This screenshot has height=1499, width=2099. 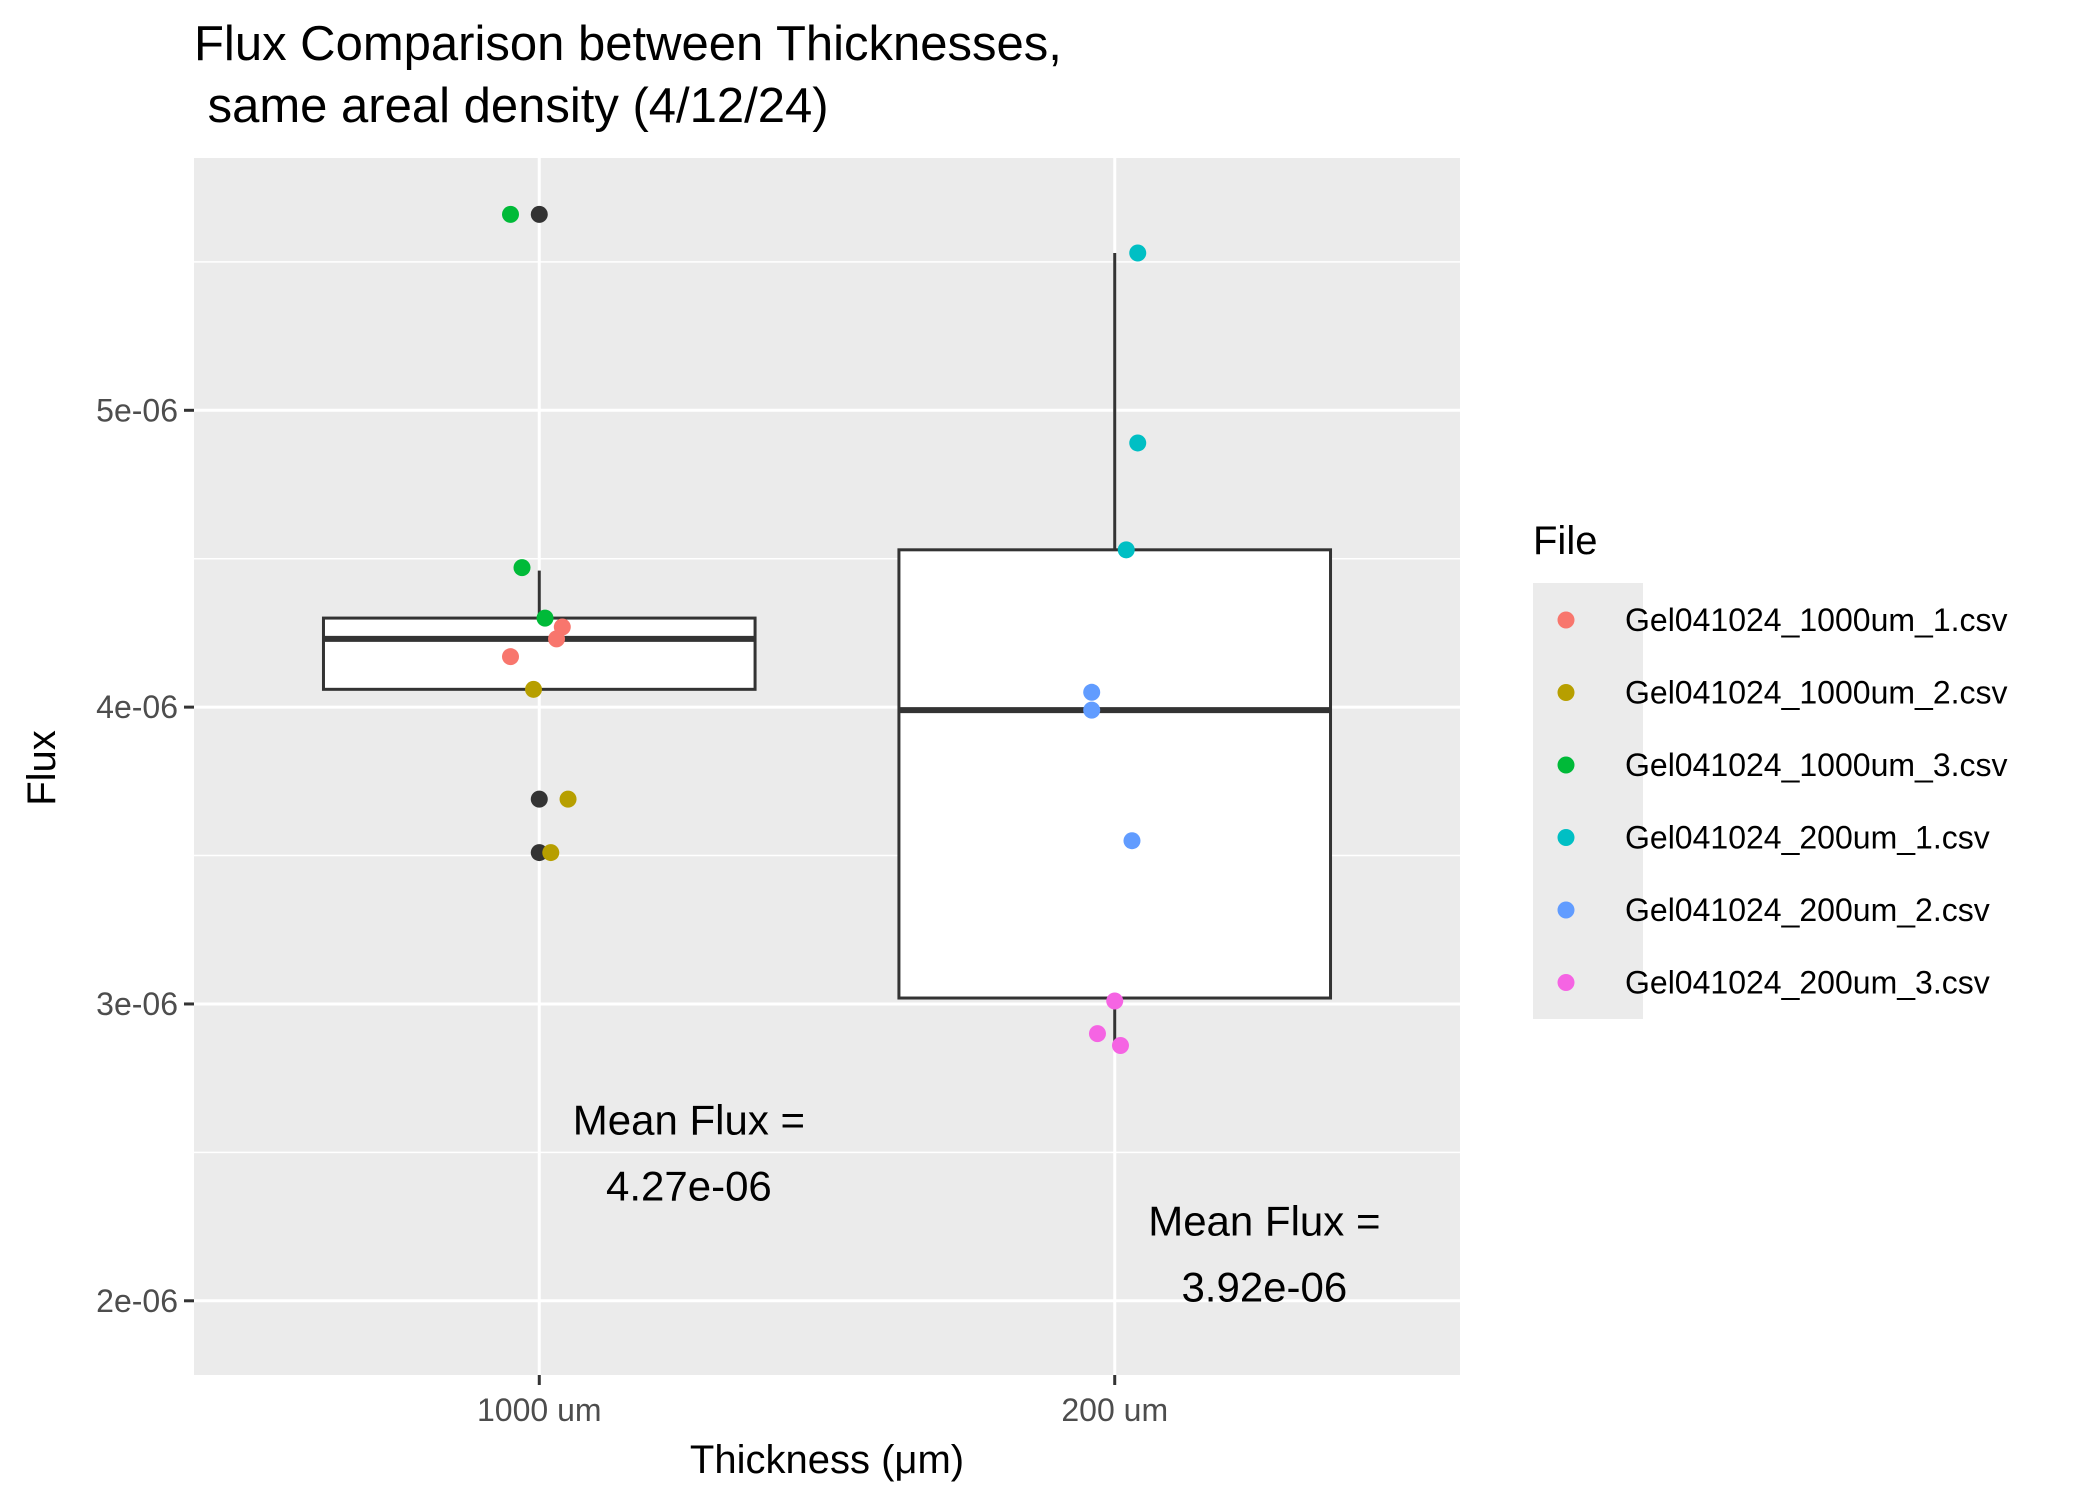 What do you see at coordinates (822, 1401) in the screenshot?
I see `x-axis: 1000 um 200 um` at bounding box center [822, 1401].